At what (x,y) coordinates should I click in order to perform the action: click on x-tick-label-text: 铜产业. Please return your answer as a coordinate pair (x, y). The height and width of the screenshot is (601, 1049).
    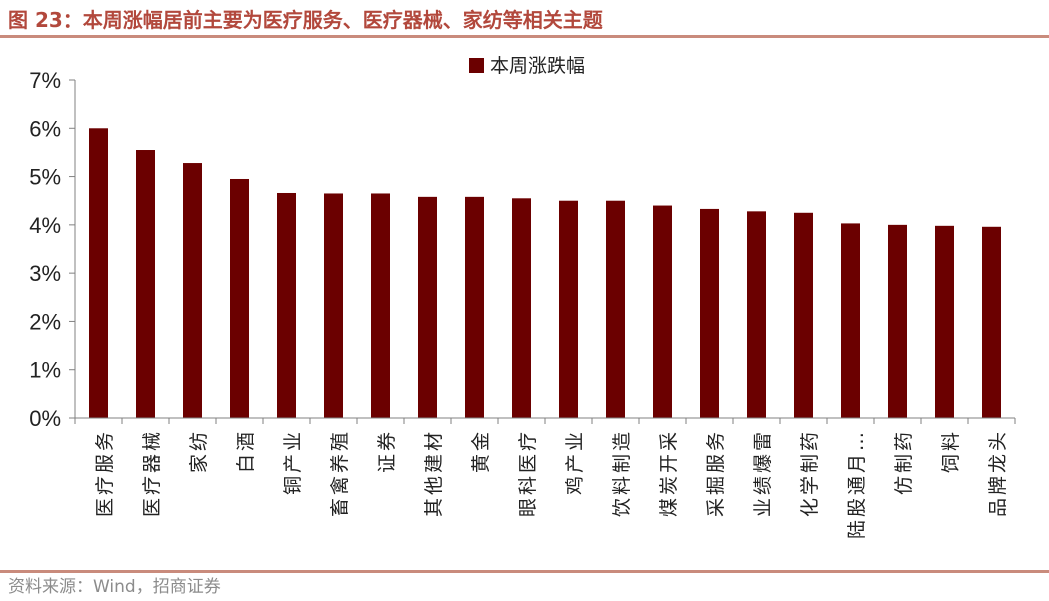
    Looking at the image, I should click on (293, 462).